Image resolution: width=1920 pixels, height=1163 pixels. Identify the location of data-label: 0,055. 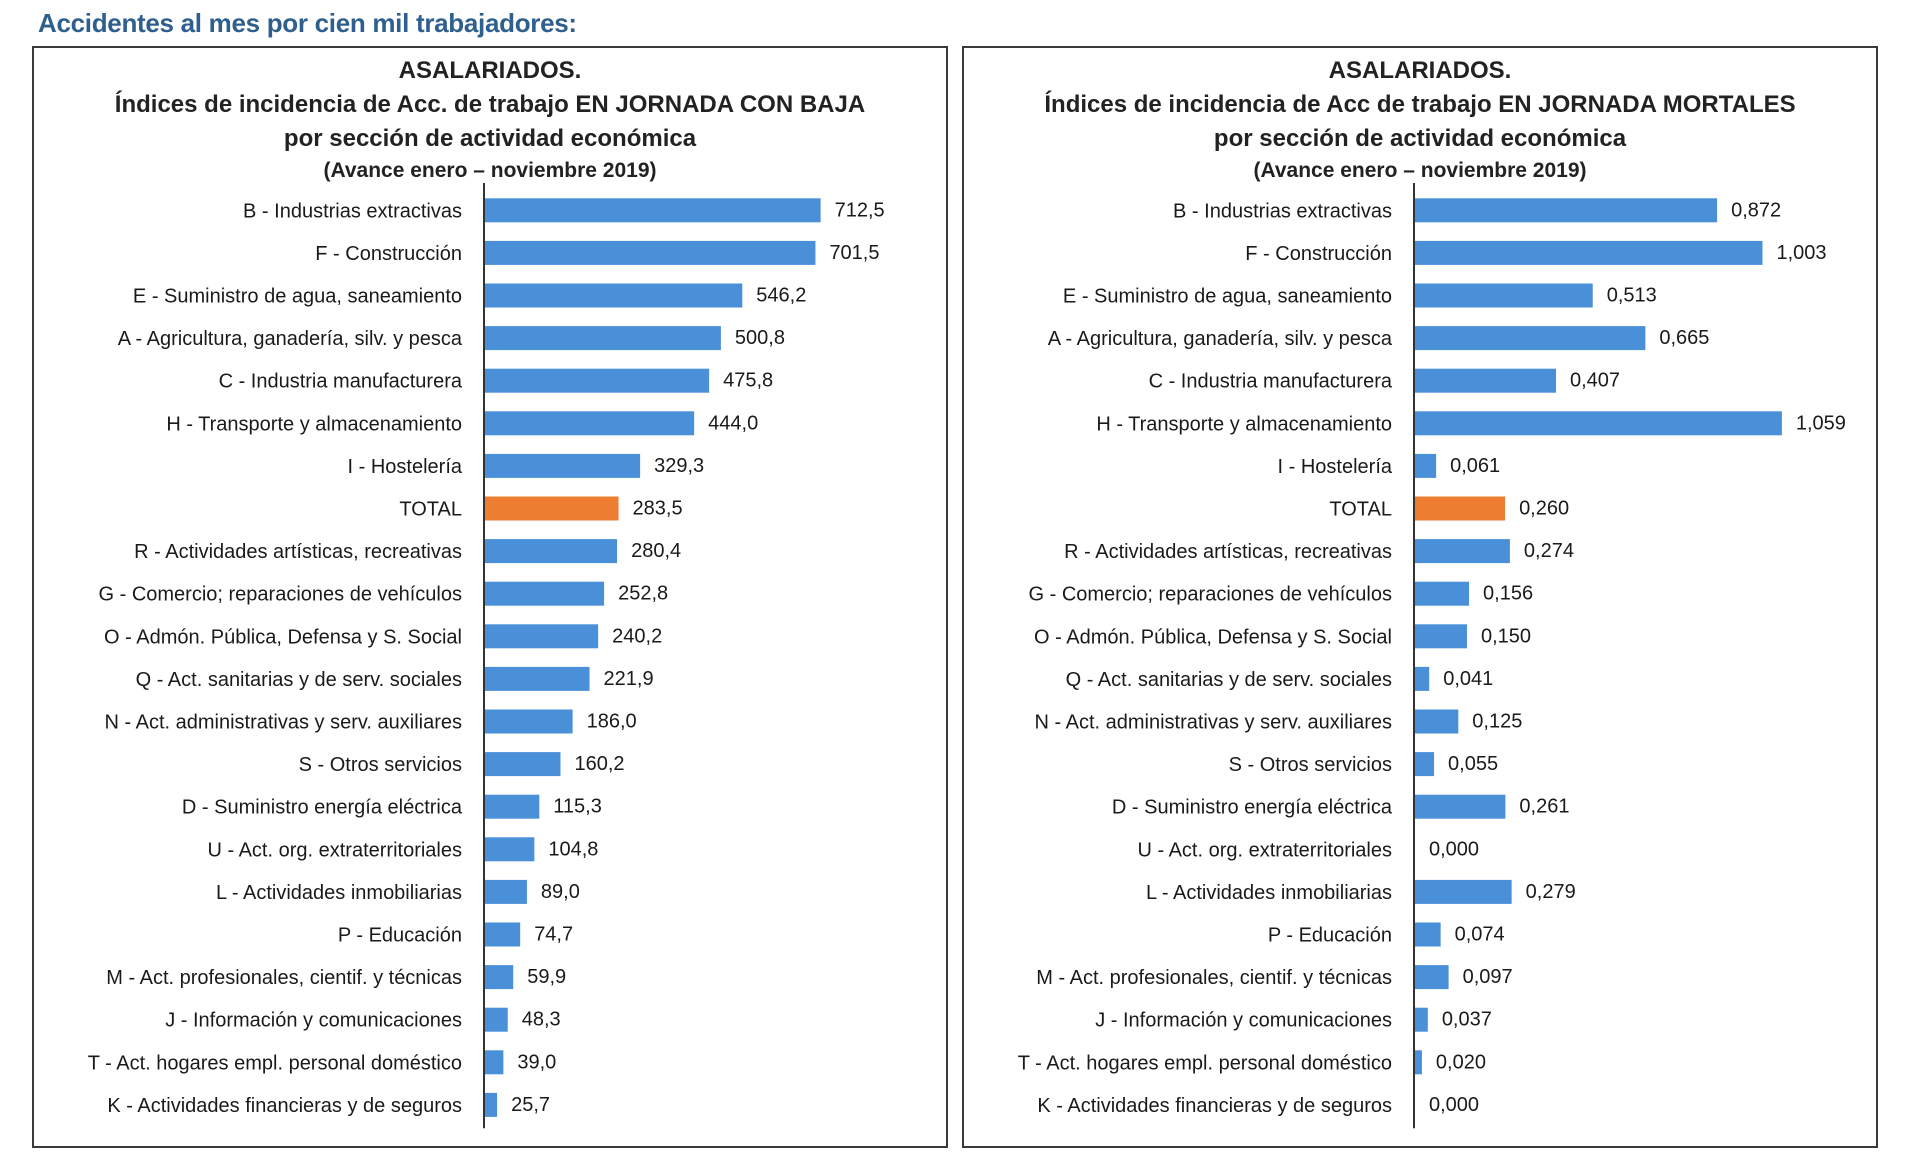
(1473, 764).